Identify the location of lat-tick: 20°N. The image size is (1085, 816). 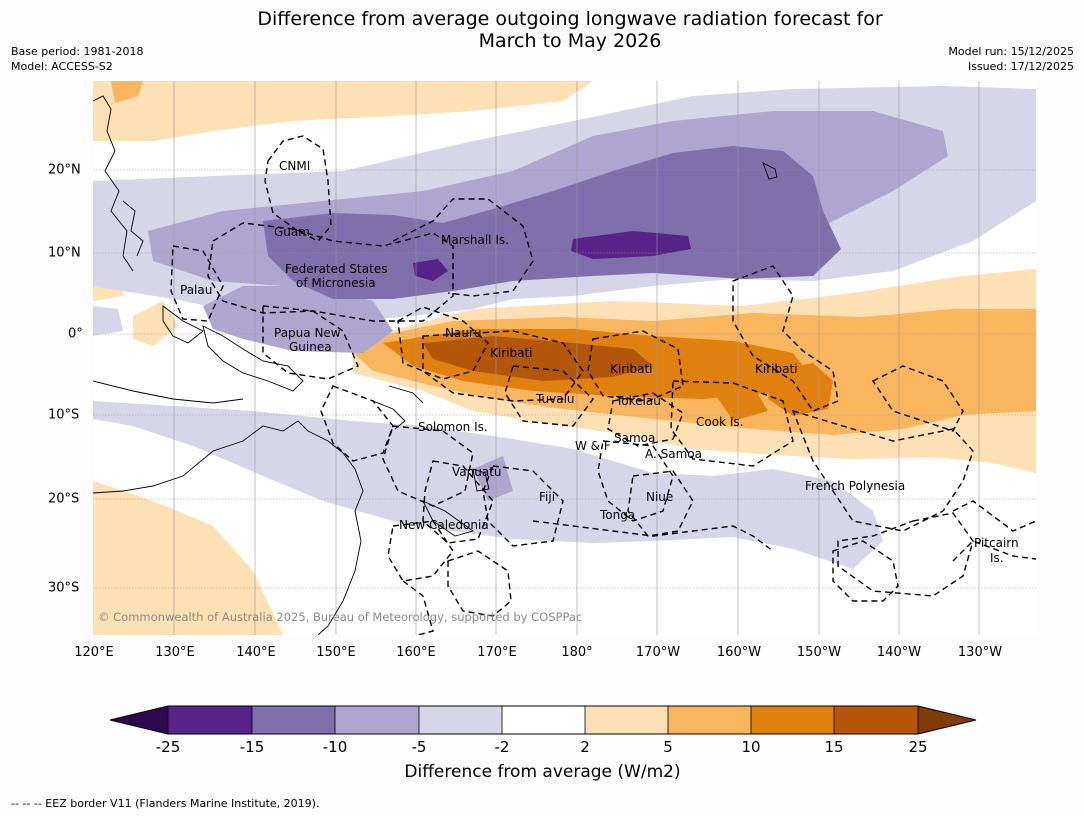
(64, 170).